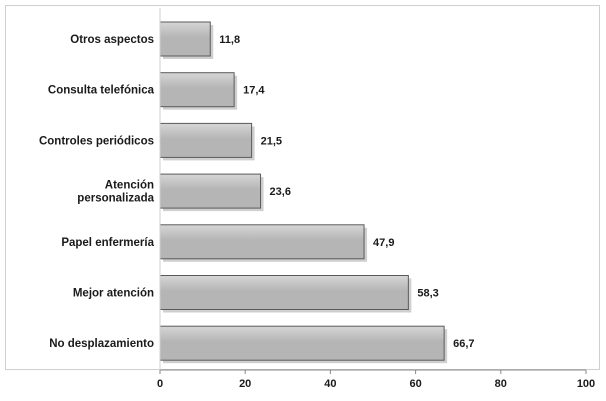  Describe the element at coordinates (330, 384) in the screenshot. I see `x-tick-label: 40` at that location.